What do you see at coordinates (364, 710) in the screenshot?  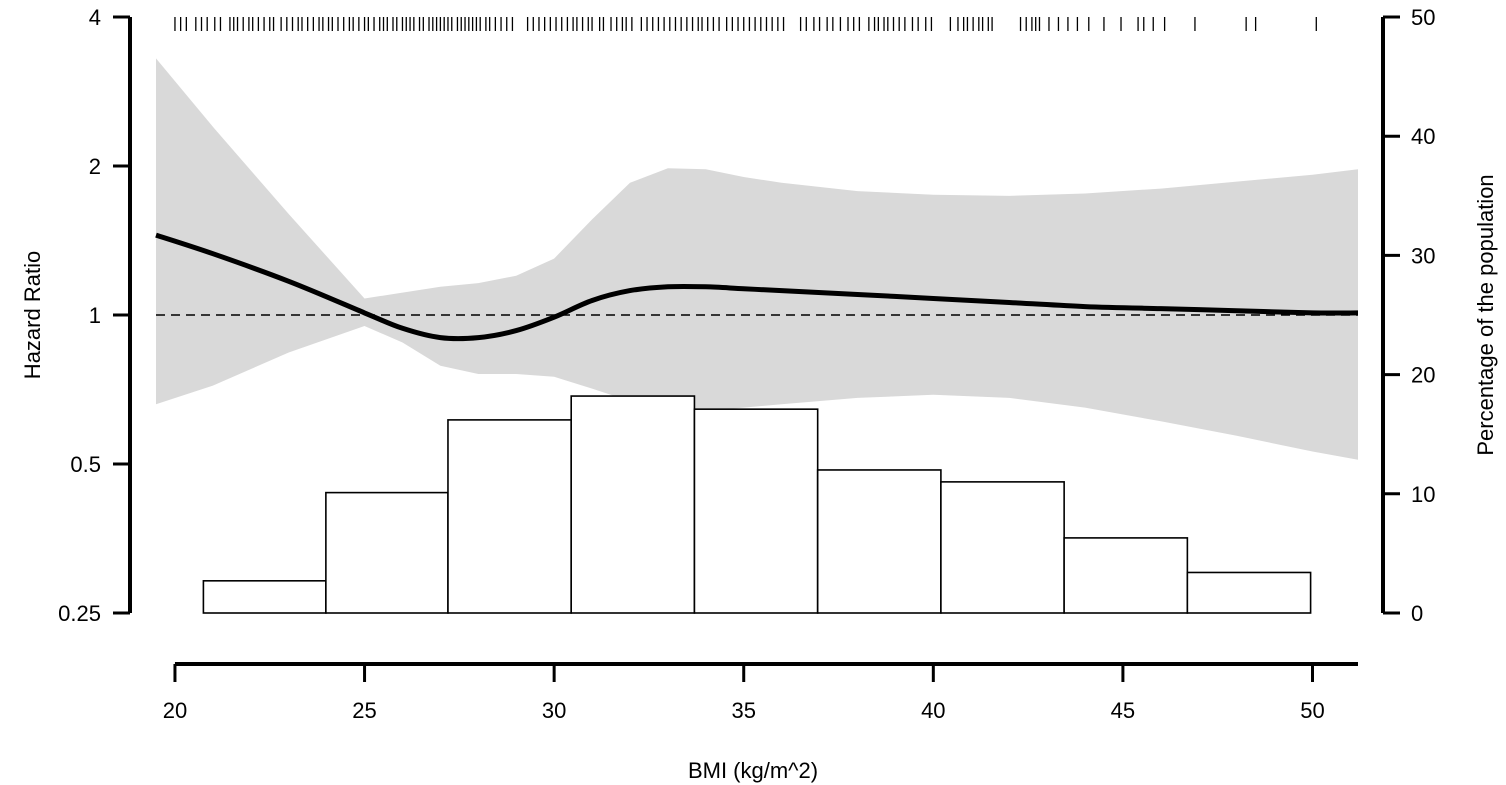 I see `x-tick-label-1: 25` at bounding box center [364, 710].